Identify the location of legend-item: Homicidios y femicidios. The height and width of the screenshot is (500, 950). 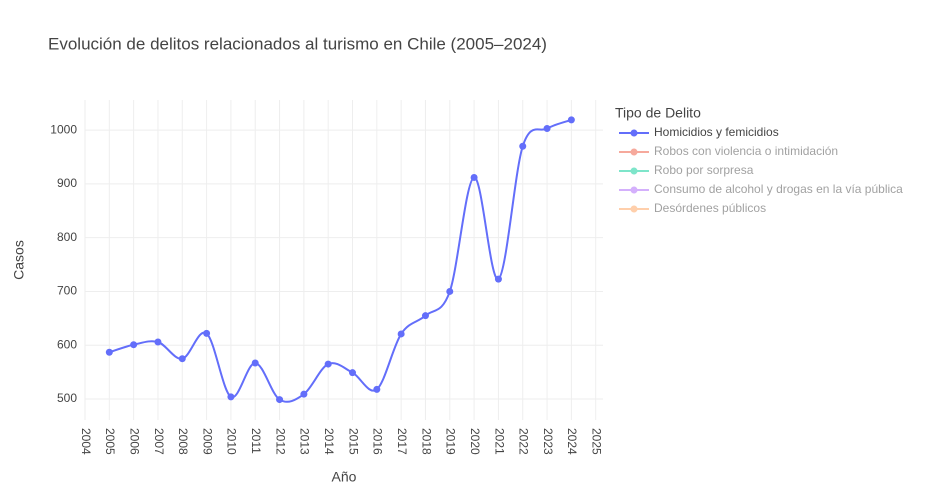
(699, 132).